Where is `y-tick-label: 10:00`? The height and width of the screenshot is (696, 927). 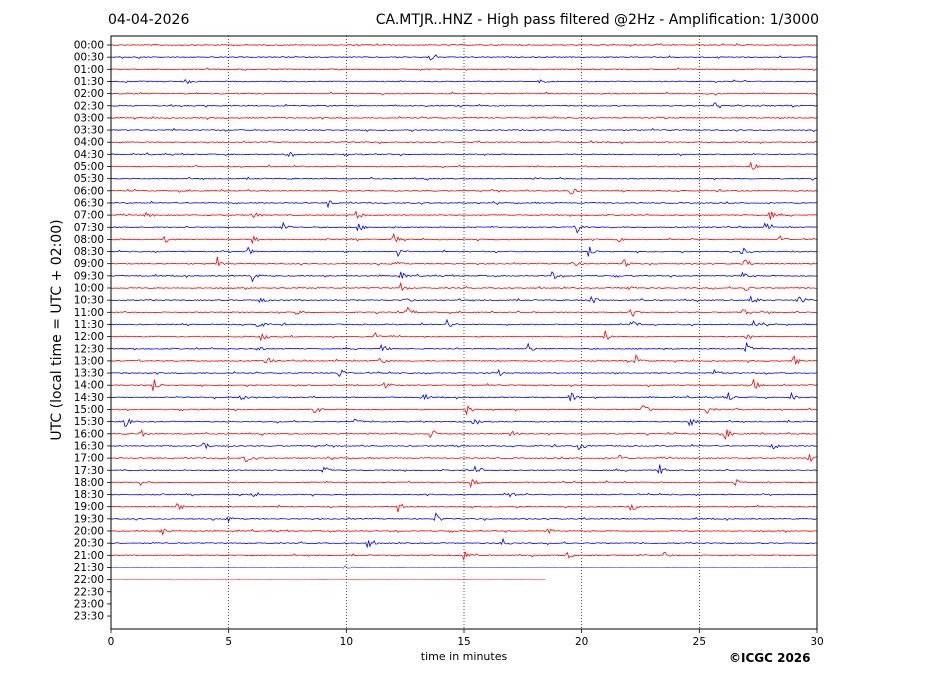 y-tick-label: 10:00 is located at coordinates (89, 289).